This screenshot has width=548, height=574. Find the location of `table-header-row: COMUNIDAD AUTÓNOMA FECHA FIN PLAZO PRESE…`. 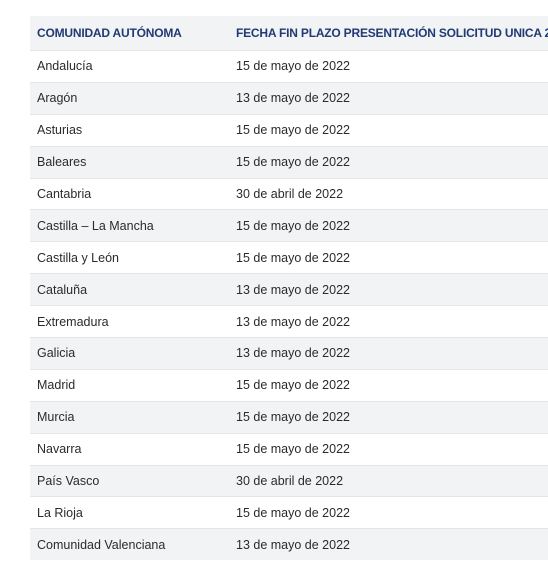

table-header-row: COMUNIDAD AUTÓNOMA FECHA FIN PLAZO PRESE… is located at coordinates (289, 33).